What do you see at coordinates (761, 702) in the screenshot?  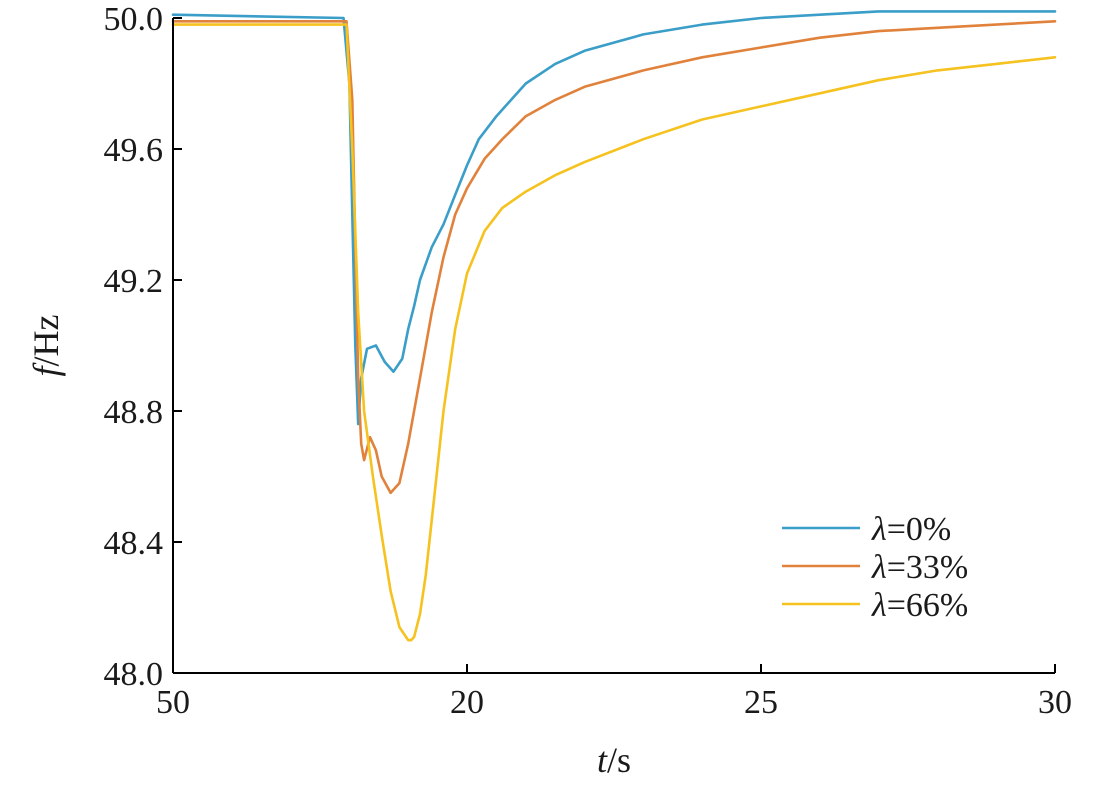 I see `x-tick-label: 25` at bounding box center [761, 702].